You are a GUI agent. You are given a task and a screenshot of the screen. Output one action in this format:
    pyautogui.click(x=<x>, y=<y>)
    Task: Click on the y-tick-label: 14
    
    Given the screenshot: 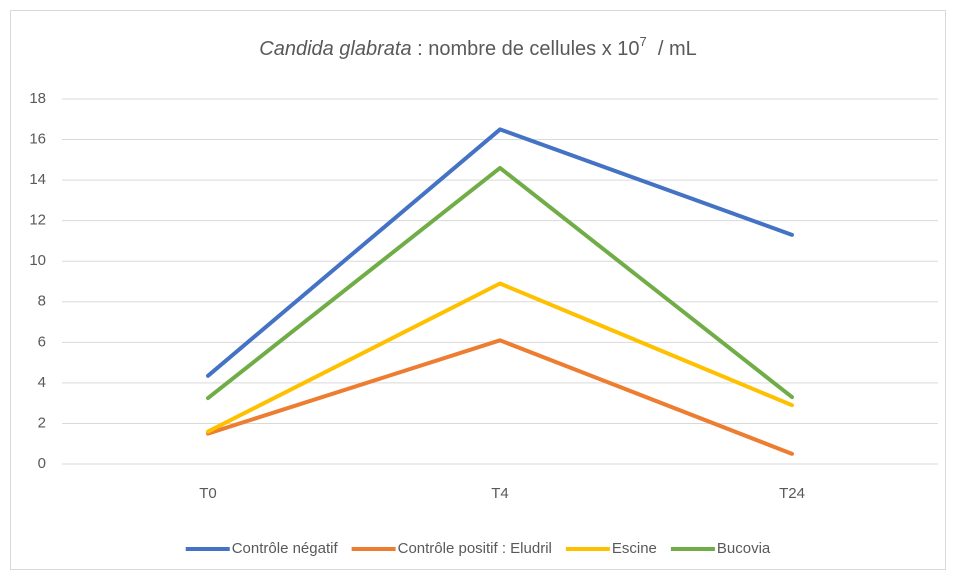 What is the action you would take?
    pyautogui.click(x=37, y=179)
    